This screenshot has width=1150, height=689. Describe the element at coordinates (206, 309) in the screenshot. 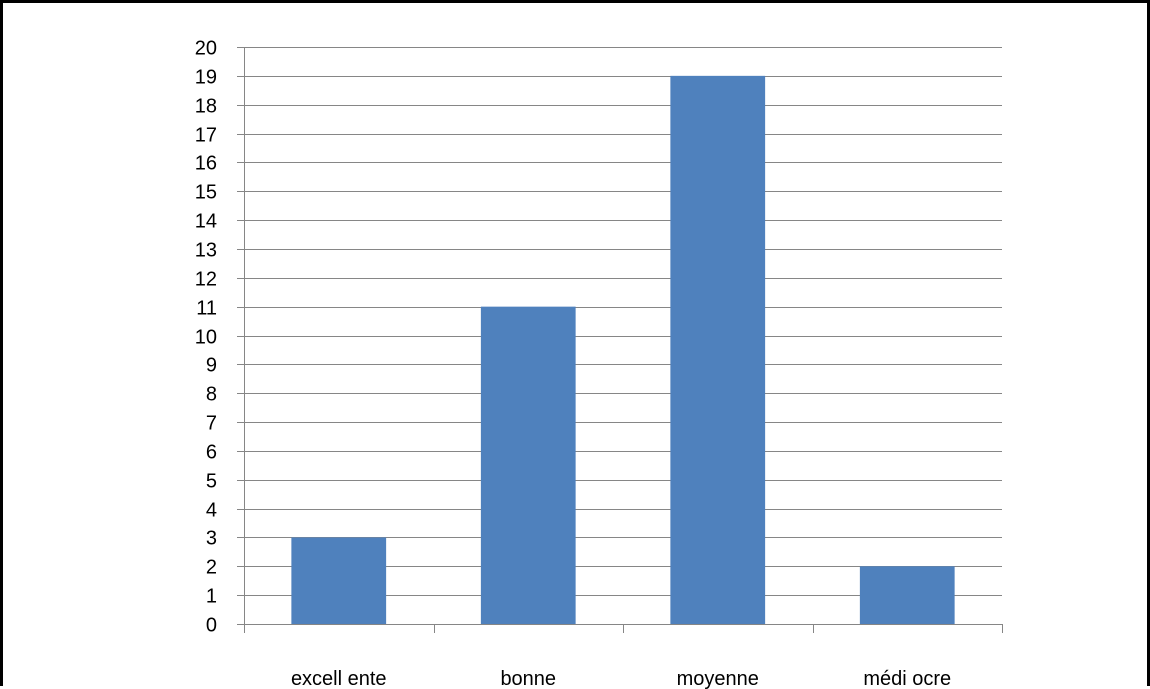

I see `y-tick-label: 11` at that location.